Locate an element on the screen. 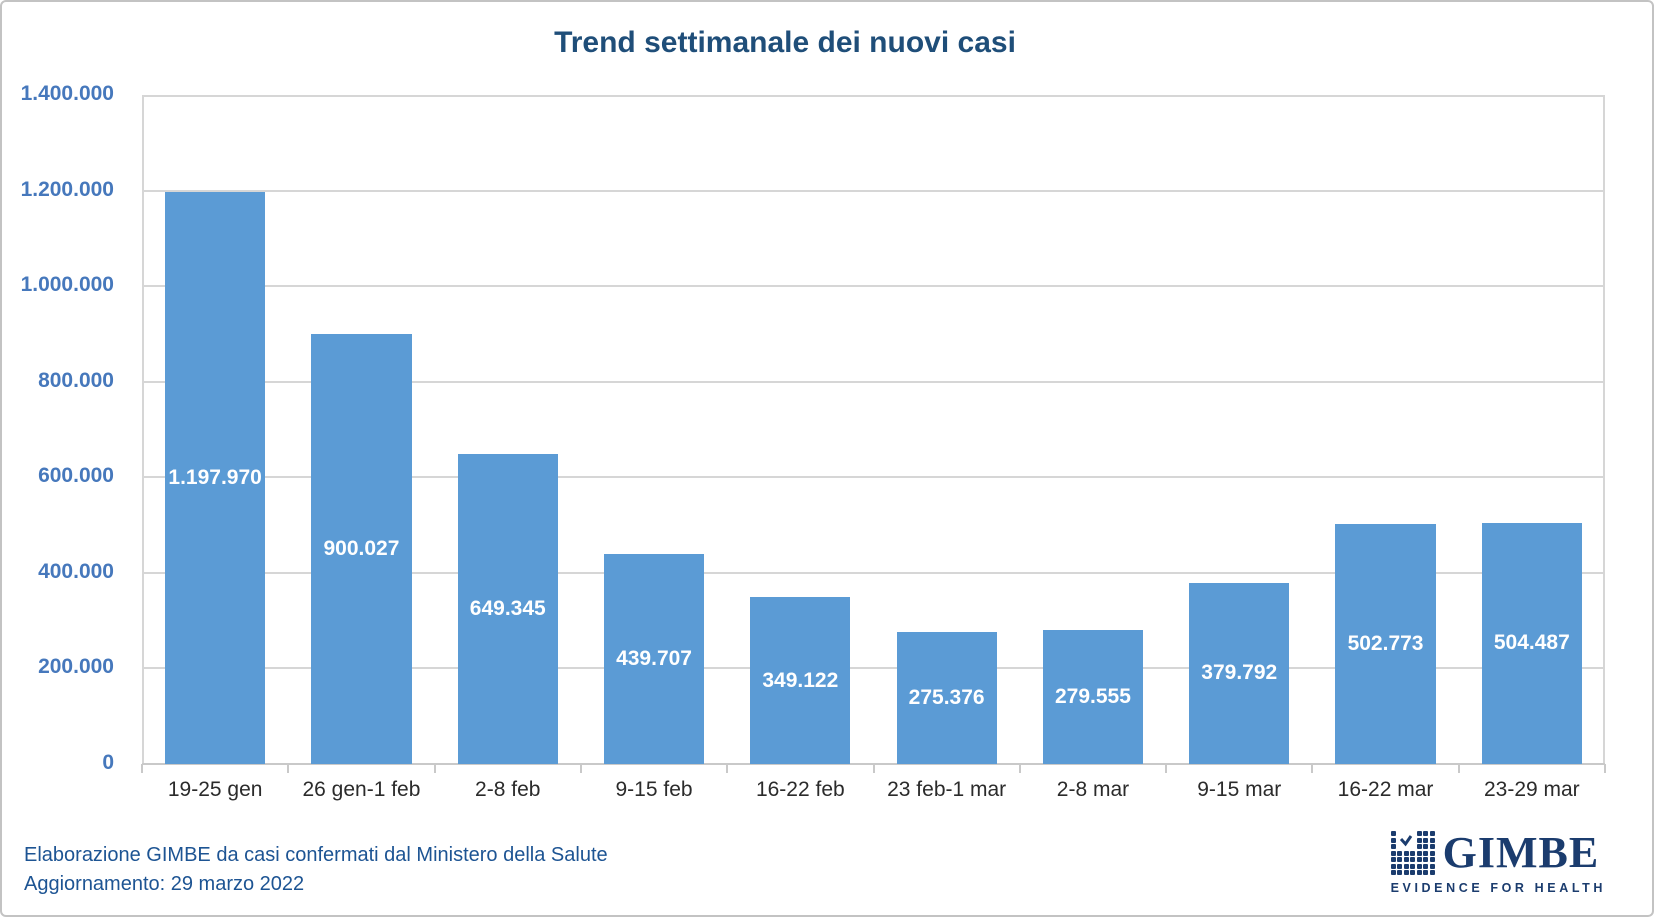 This screenshot has height=917, width=1654. x-axis-category-label: 19-25 gen is located at coordinates (215, 789).